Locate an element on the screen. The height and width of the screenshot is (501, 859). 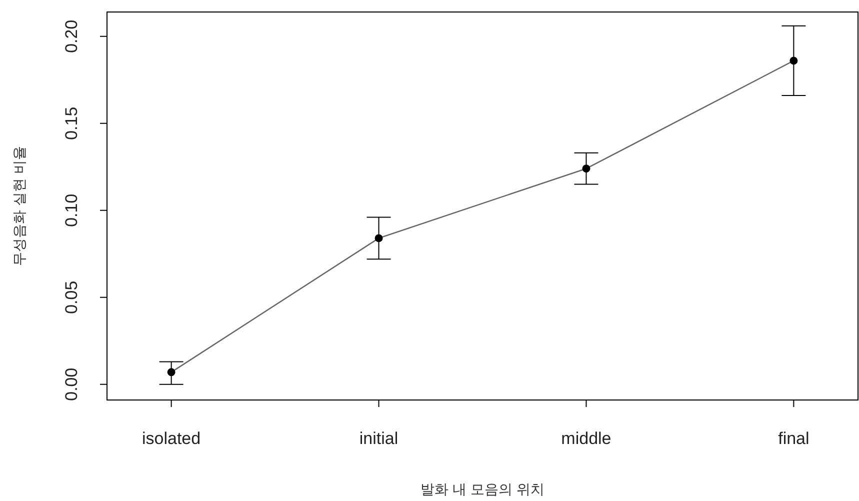
y-tick-label: 0.15 is located at coordinates (71, 123).